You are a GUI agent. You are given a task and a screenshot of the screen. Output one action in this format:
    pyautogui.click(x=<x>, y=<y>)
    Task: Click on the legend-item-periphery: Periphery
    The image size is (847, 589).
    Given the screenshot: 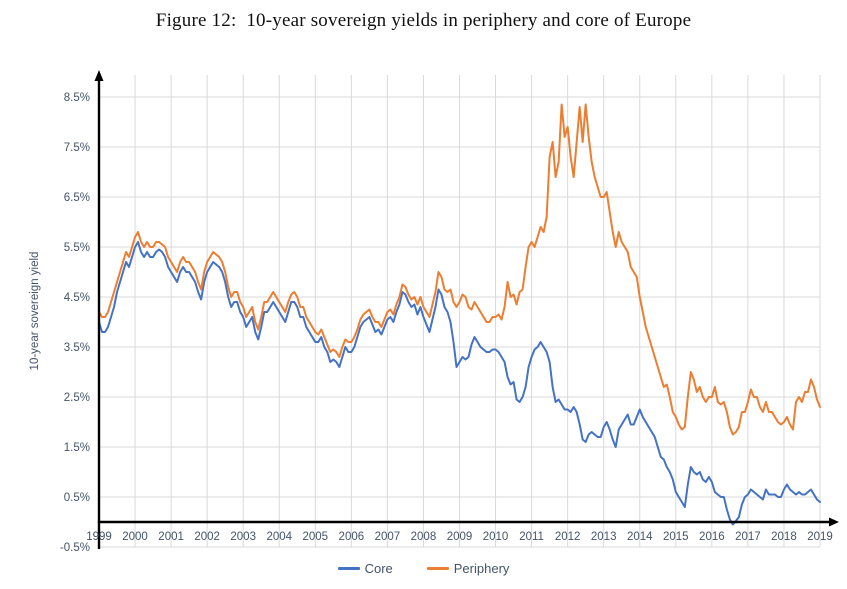 What is the action you would take?
    pyautogui.click(x=468, y=568)
    